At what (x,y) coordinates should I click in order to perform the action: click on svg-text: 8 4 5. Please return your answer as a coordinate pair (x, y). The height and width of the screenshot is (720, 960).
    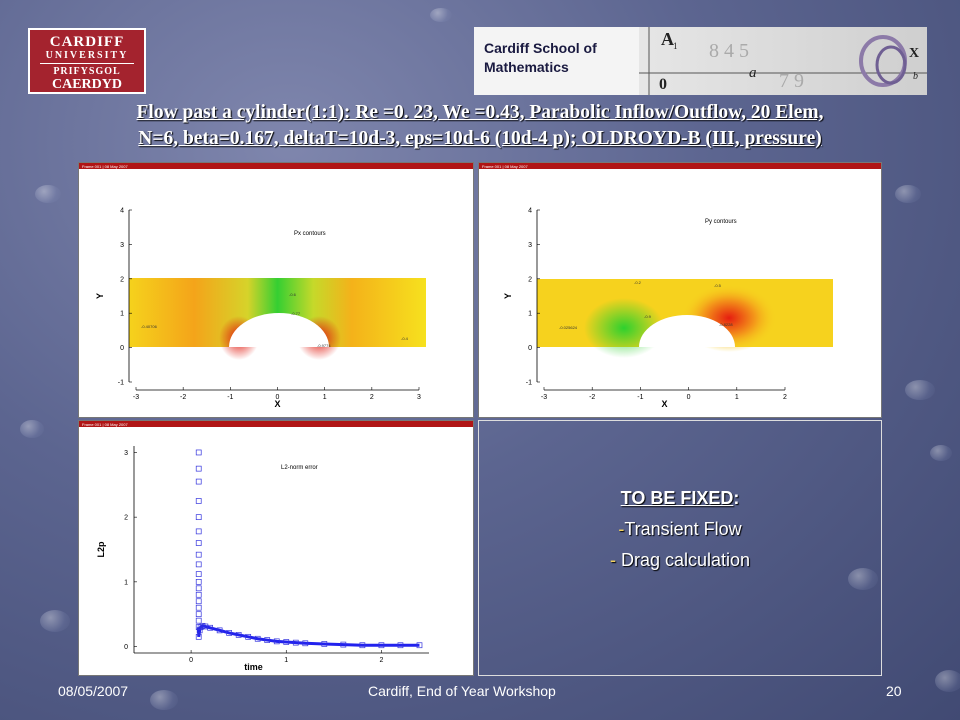
    Looking at the image, I should click on (729, 51).